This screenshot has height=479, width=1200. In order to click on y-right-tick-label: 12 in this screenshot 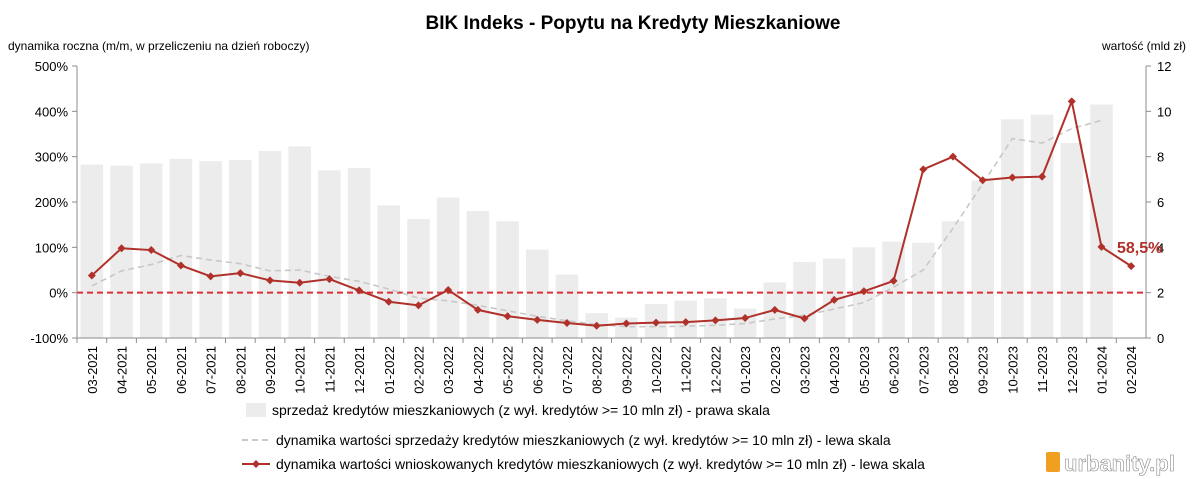, I will do `click(1164, 66)`.